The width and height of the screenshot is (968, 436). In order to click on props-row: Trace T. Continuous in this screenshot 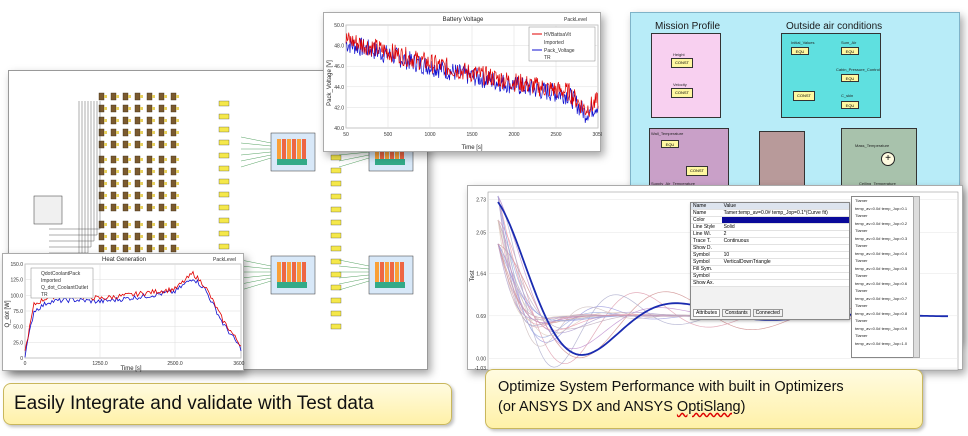, I will do `click(770, 241)`.